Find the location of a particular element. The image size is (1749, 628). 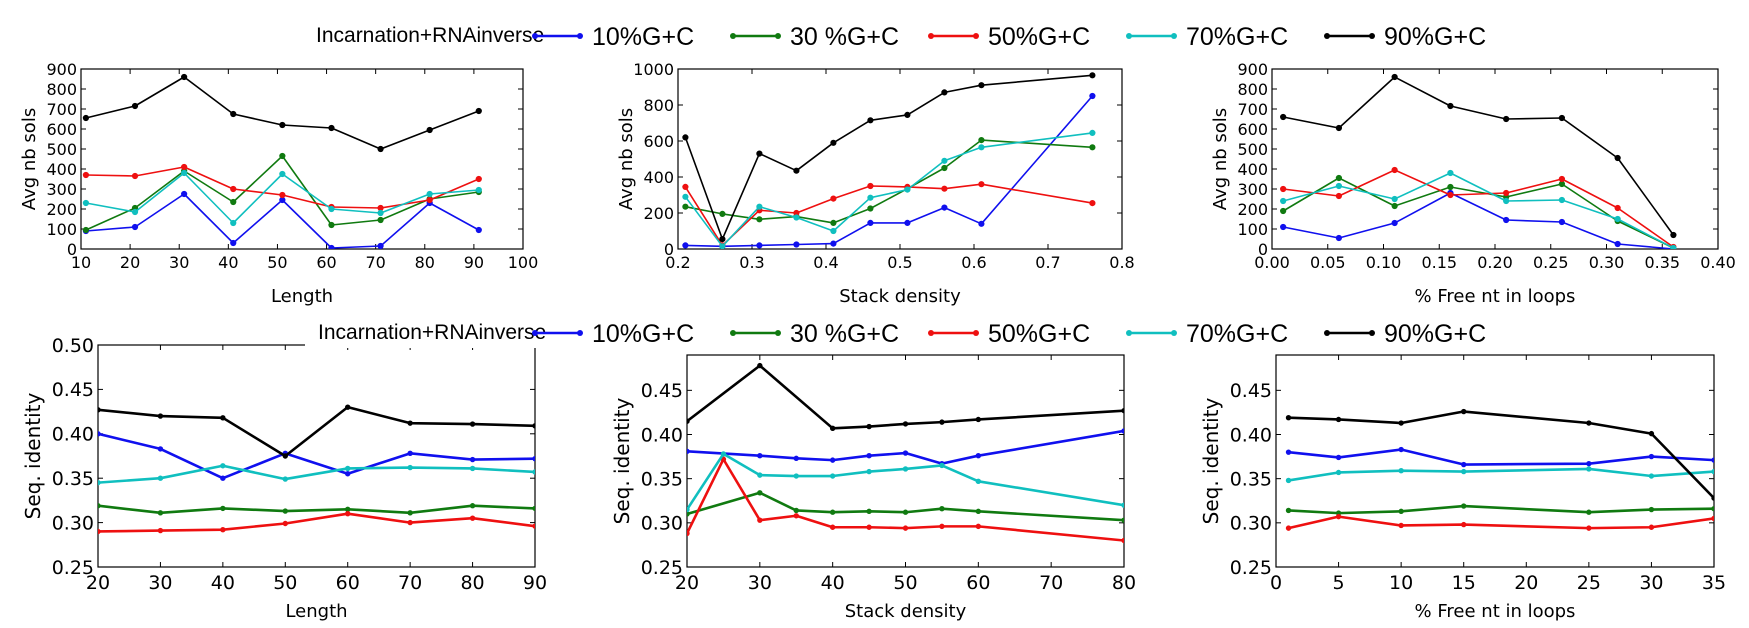

x-tick-label: 10 is located at coordinates (1401, 583).